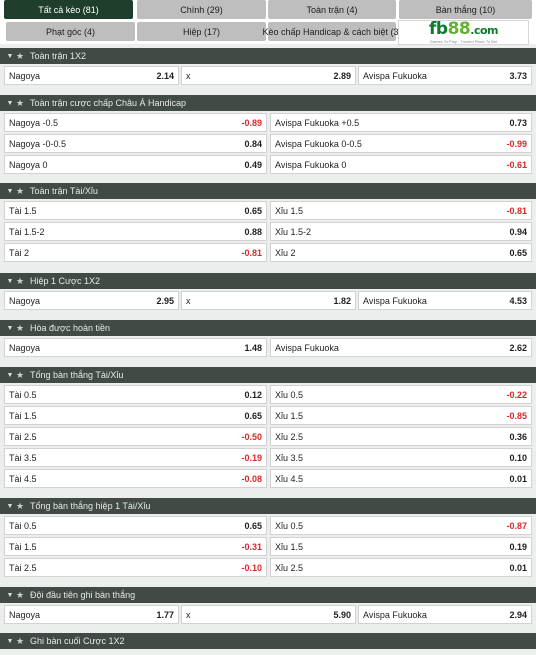  Describe the element at coordinates (268, 595) in the screenshot. I see `market-header: ▼ ★ Đội đầu tiên ghi bàn thắng` at that location.